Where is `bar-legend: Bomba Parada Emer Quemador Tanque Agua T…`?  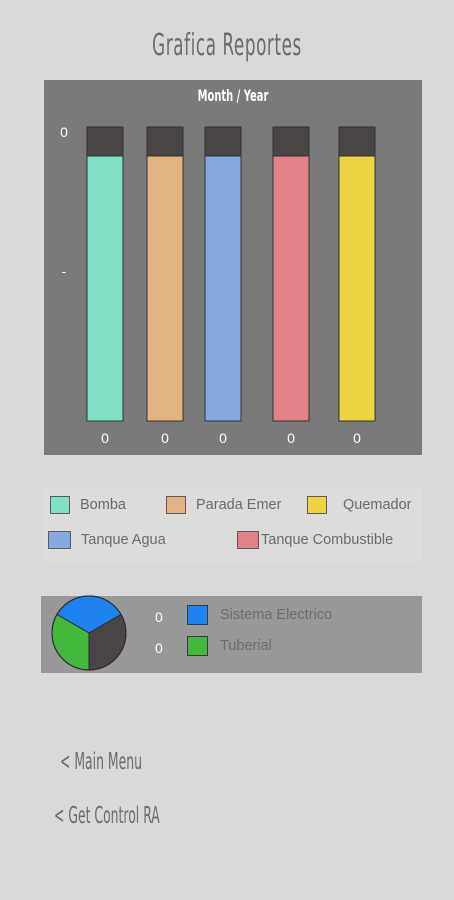
bar-legend: Bomba Parada Emer Quemador Tanque Agua T… is located at coordinates (233, 525).